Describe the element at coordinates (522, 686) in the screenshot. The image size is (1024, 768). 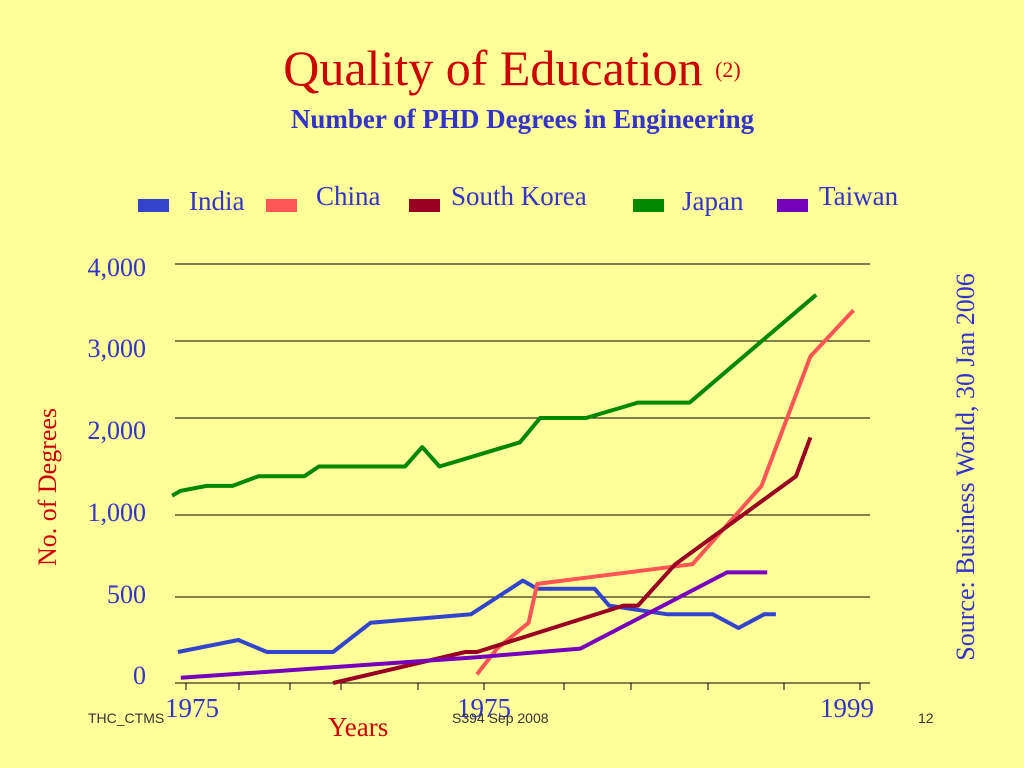
I see `x-axis` at that location.